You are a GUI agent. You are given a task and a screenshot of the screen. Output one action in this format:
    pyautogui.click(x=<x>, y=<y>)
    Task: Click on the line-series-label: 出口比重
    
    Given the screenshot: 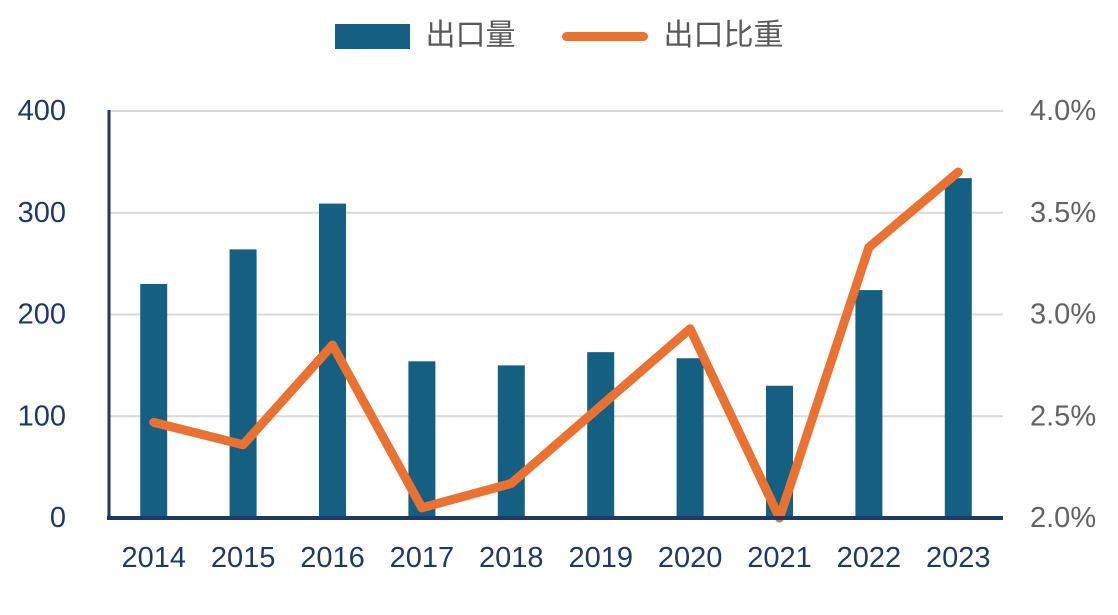 What is the action you would take?
    pyautogui.click(x=723, y=35)
    